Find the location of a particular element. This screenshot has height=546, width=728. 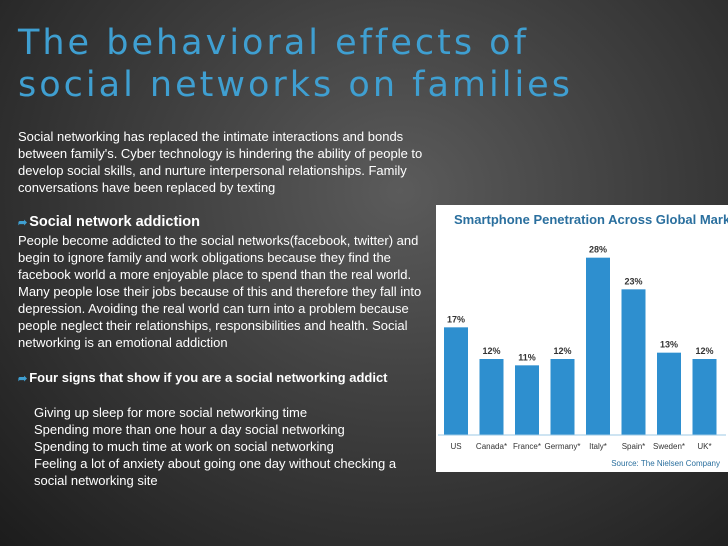

category-label: France* is located at coordinates (527, 446).